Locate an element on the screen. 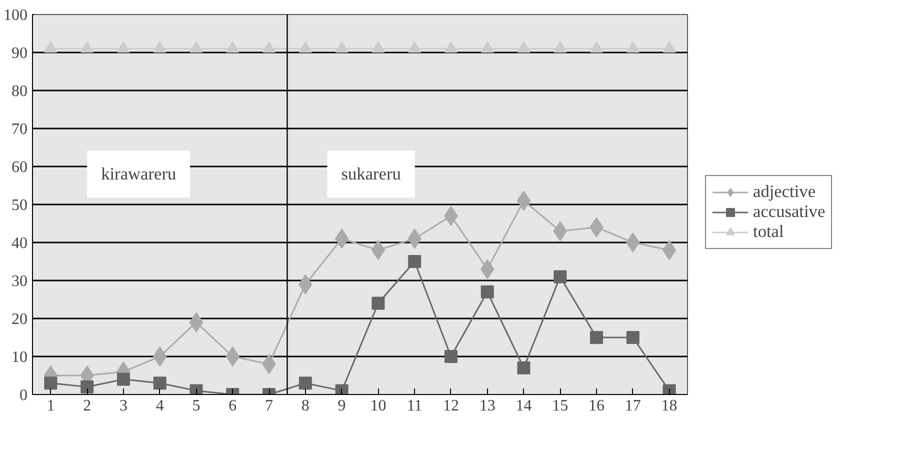 Image resolution: width=914 pixels, height=466 pixels. y-tick-label: 60 is located at coordinates (20, 167).